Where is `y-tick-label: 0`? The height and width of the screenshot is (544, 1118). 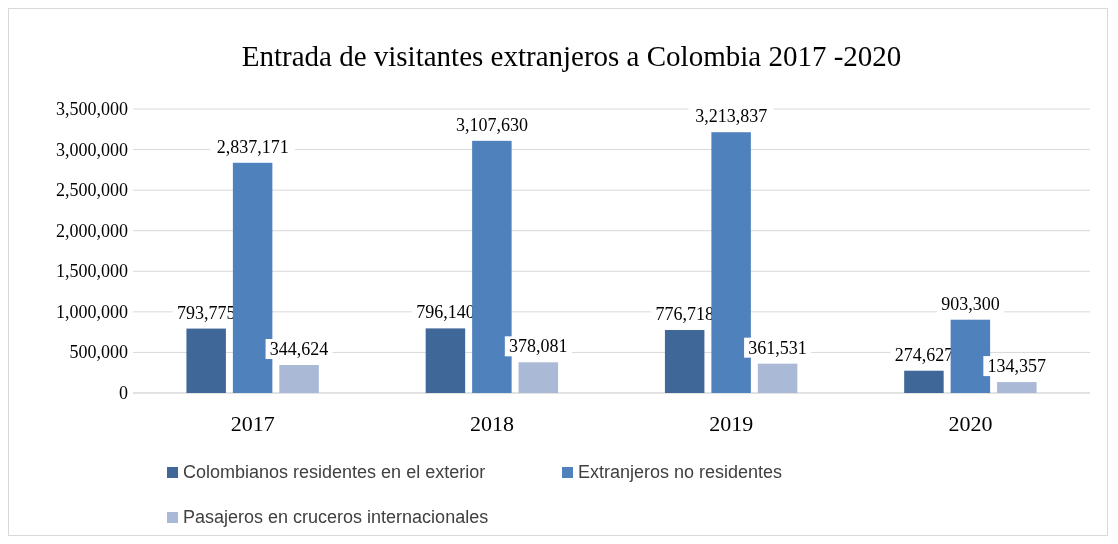
y-tick-label: 0 is located at coordinates (123, 393).